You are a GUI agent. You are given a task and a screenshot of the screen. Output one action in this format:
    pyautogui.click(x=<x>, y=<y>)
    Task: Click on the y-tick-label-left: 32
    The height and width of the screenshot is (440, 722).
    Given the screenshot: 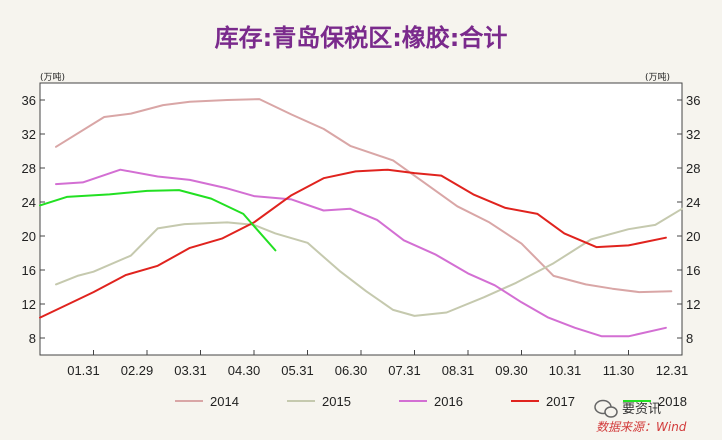 What is the action you would take?
    pyautogui.click(x=29, y=134)
    